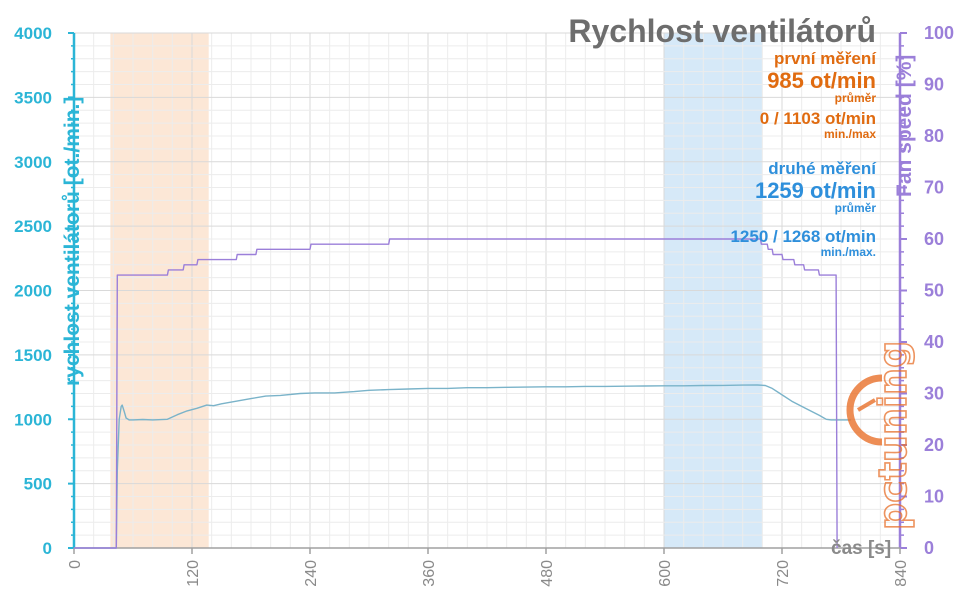  I want to click on logo-ring-icon, so click(864, 410).